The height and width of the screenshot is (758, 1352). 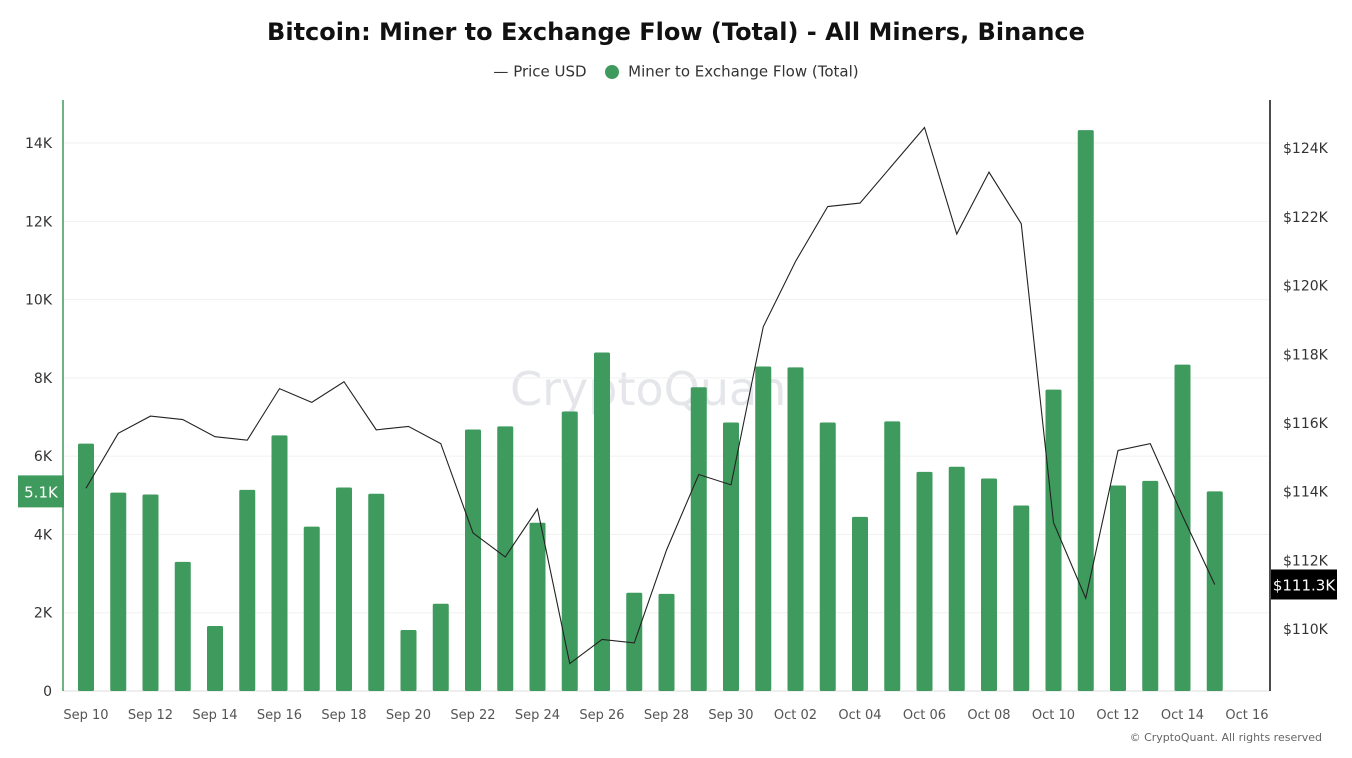 What do you see at coordinates (408, 715) in the screenshot?
I see `x-tick-label: Sep 20` at bounding box center [408, 715].